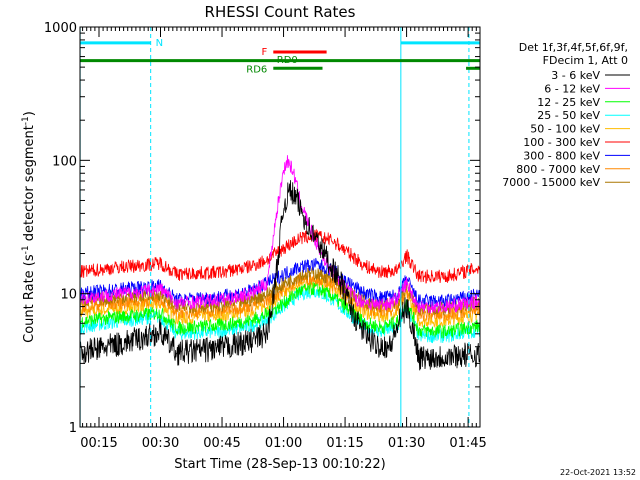  Describe the element at coordinates (26, 249) in the screenshot. I see `y-axis-label-sup1: -1` at that location.